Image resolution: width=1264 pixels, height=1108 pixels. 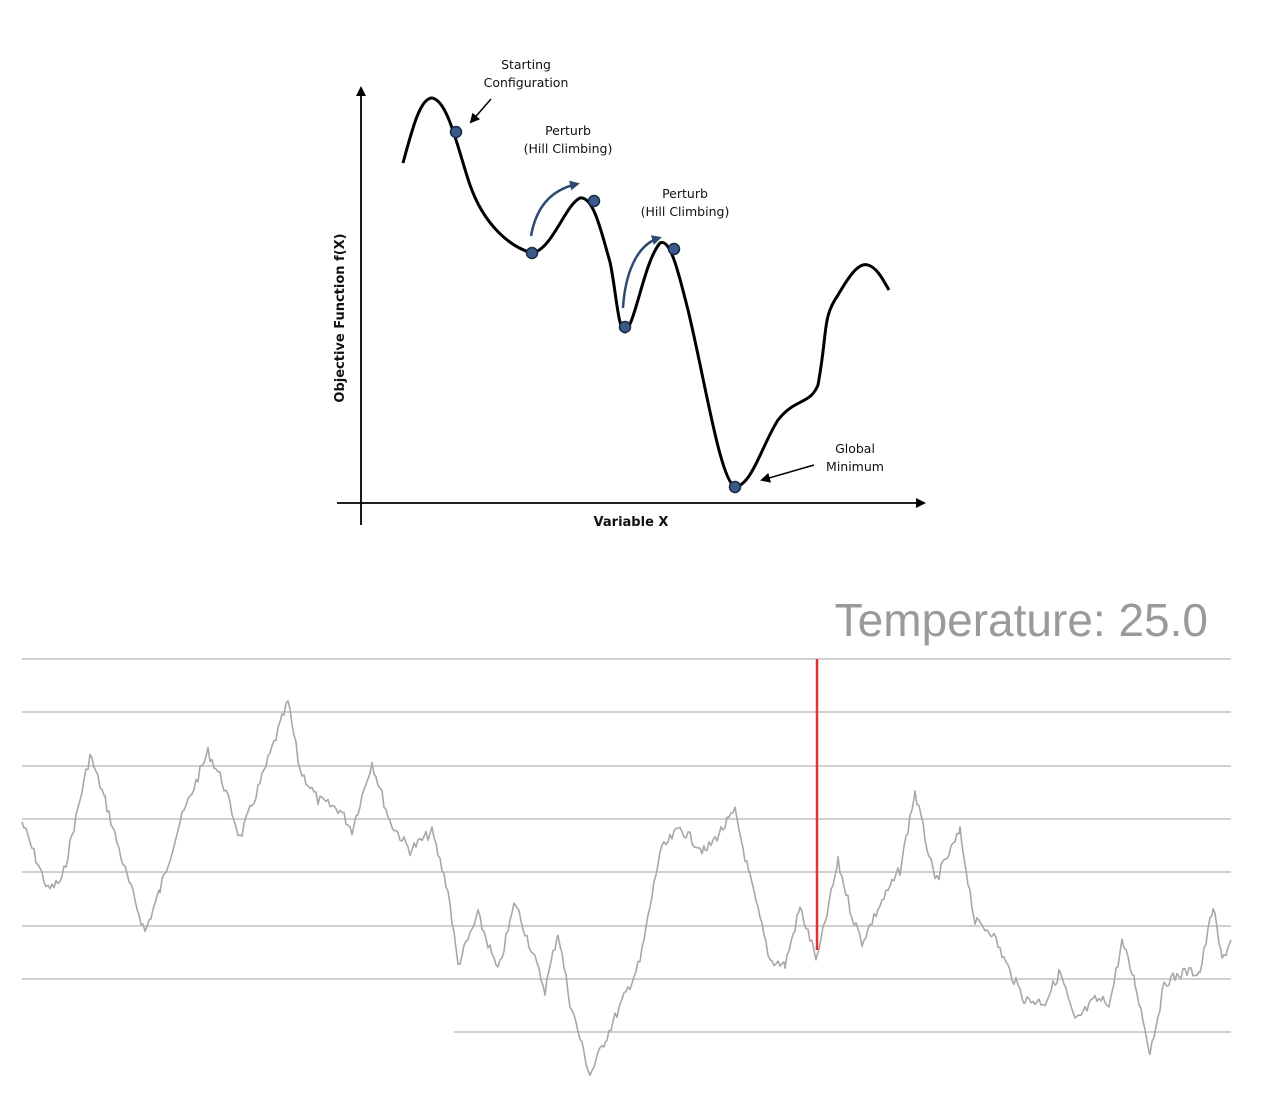 What do you see at coordinates (787, 473) in the screenshot?
I see `global-callout-arrow` at bounding box center [787, 473].